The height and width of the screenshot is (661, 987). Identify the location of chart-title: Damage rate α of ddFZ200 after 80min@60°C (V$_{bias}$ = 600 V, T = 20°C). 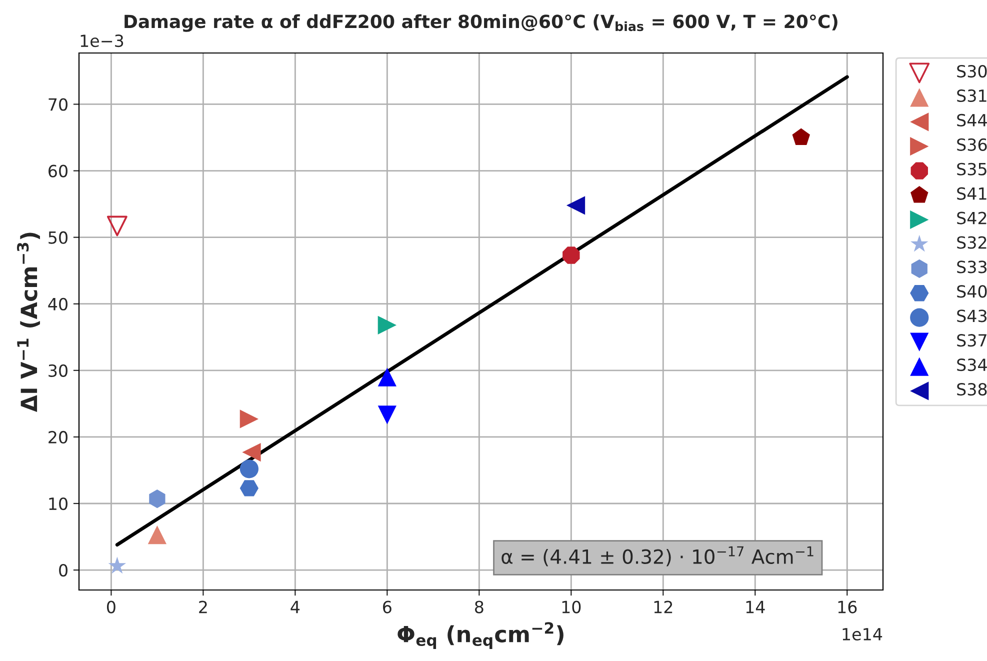
(481, 23).